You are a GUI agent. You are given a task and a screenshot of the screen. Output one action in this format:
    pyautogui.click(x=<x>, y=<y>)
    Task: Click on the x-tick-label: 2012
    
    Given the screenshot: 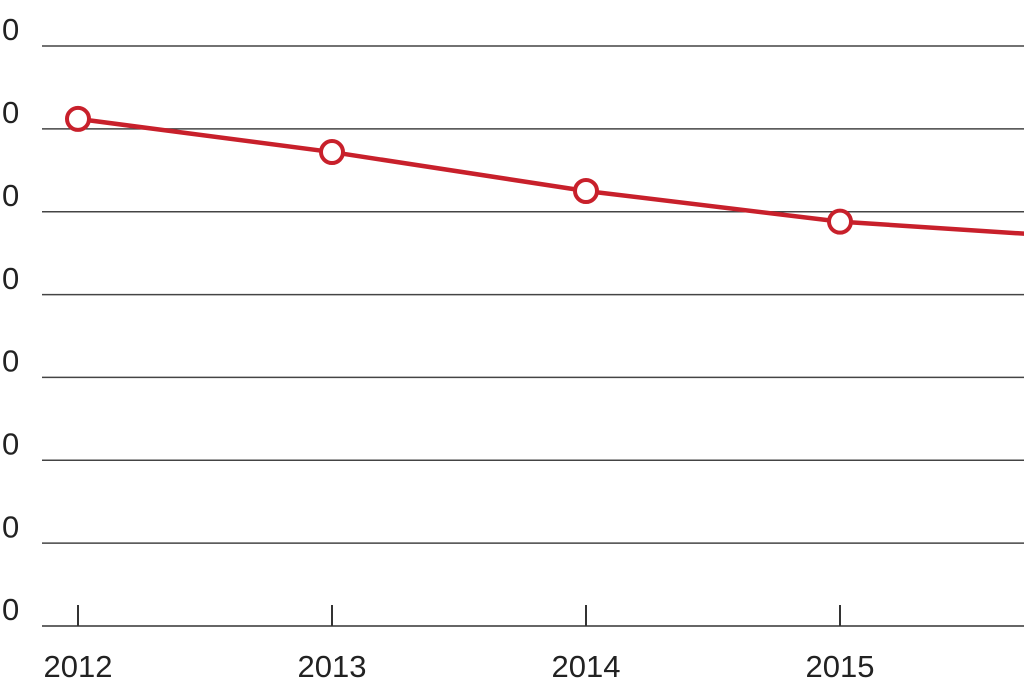 What is the action you would take?
    pyautogui.click(x=78, y=666)
    